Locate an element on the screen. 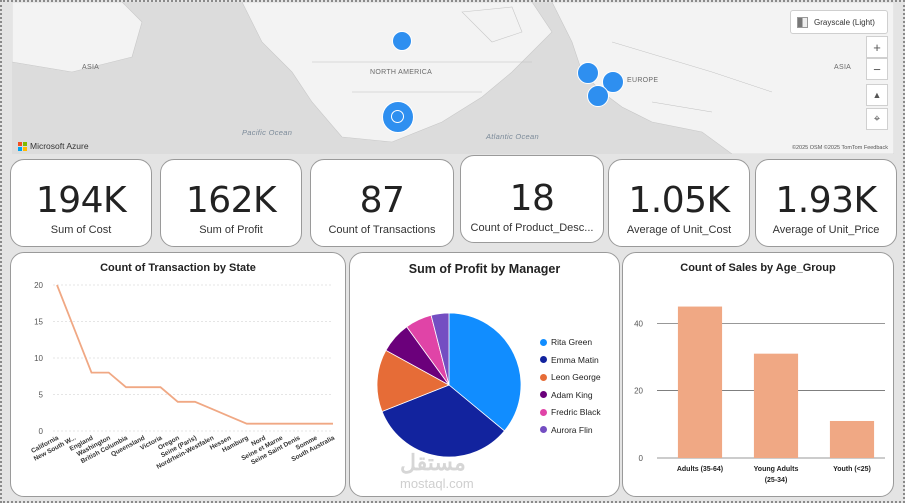  legend-item: Leon George is located at coordinates (570, 377).